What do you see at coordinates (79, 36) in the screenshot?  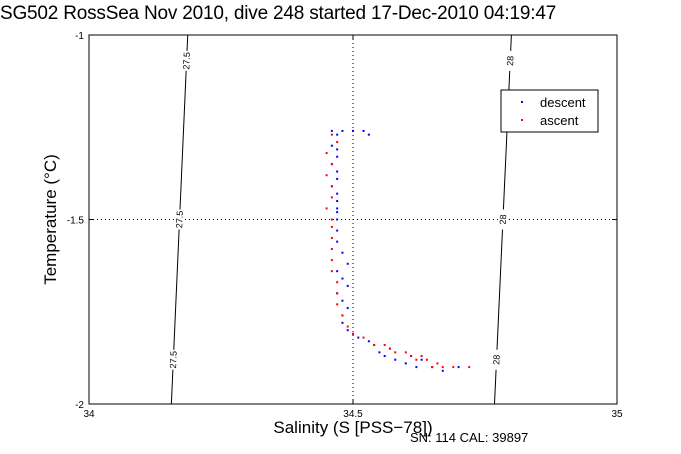 I see `y-tick-label: -1` at bounding box center [79, 36].